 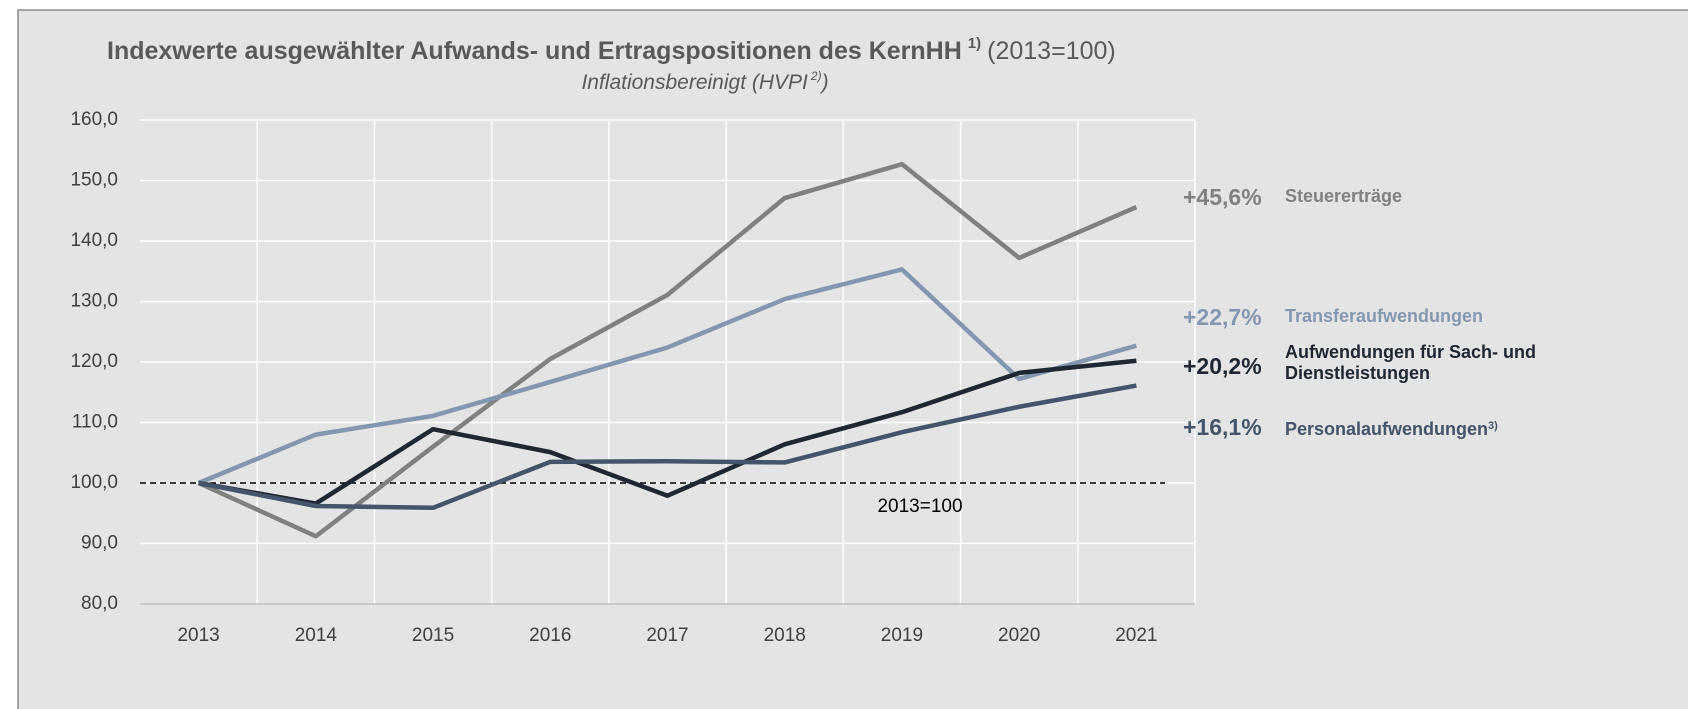 What do you see at coordinates (1493, 426) in the screenshot?
I see `series-note: 3)` at bounding box center [1493, 426].